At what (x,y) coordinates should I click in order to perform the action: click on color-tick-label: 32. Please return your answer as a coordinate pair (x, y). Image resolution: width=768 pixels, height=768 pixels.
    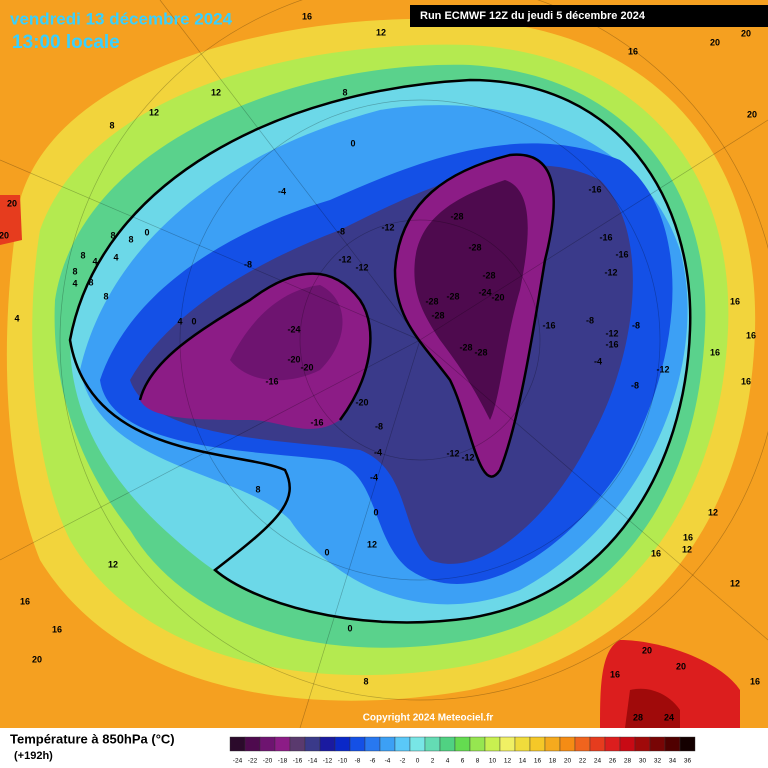
    Looking at the image, I should click on (658, 761).